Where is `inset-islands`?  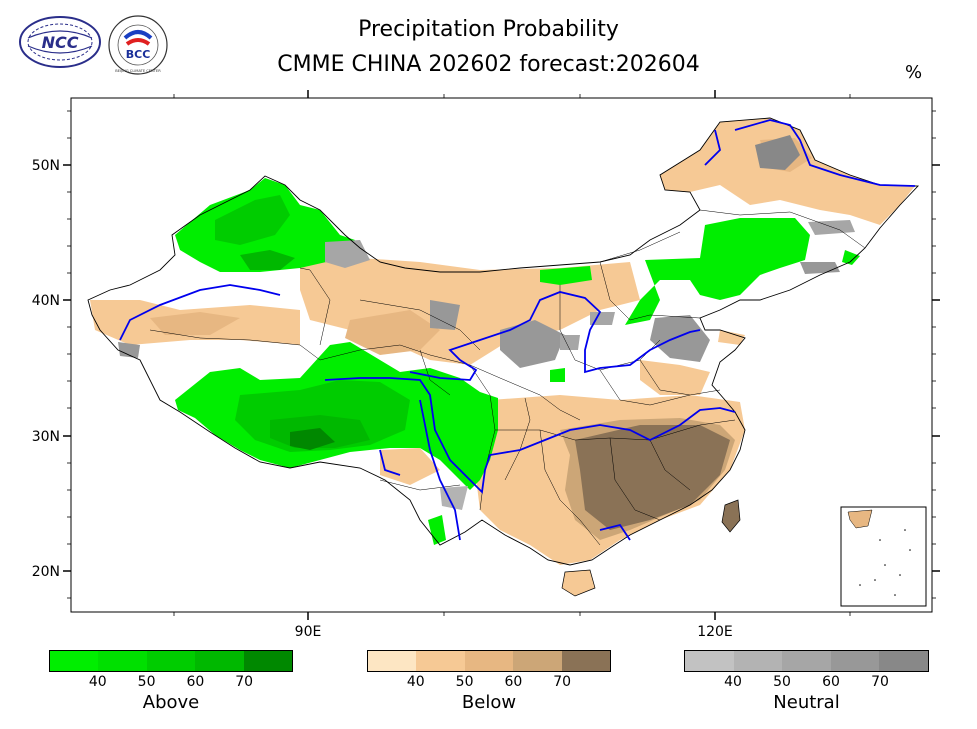
inset-islands is located at coordinates (885, 562).